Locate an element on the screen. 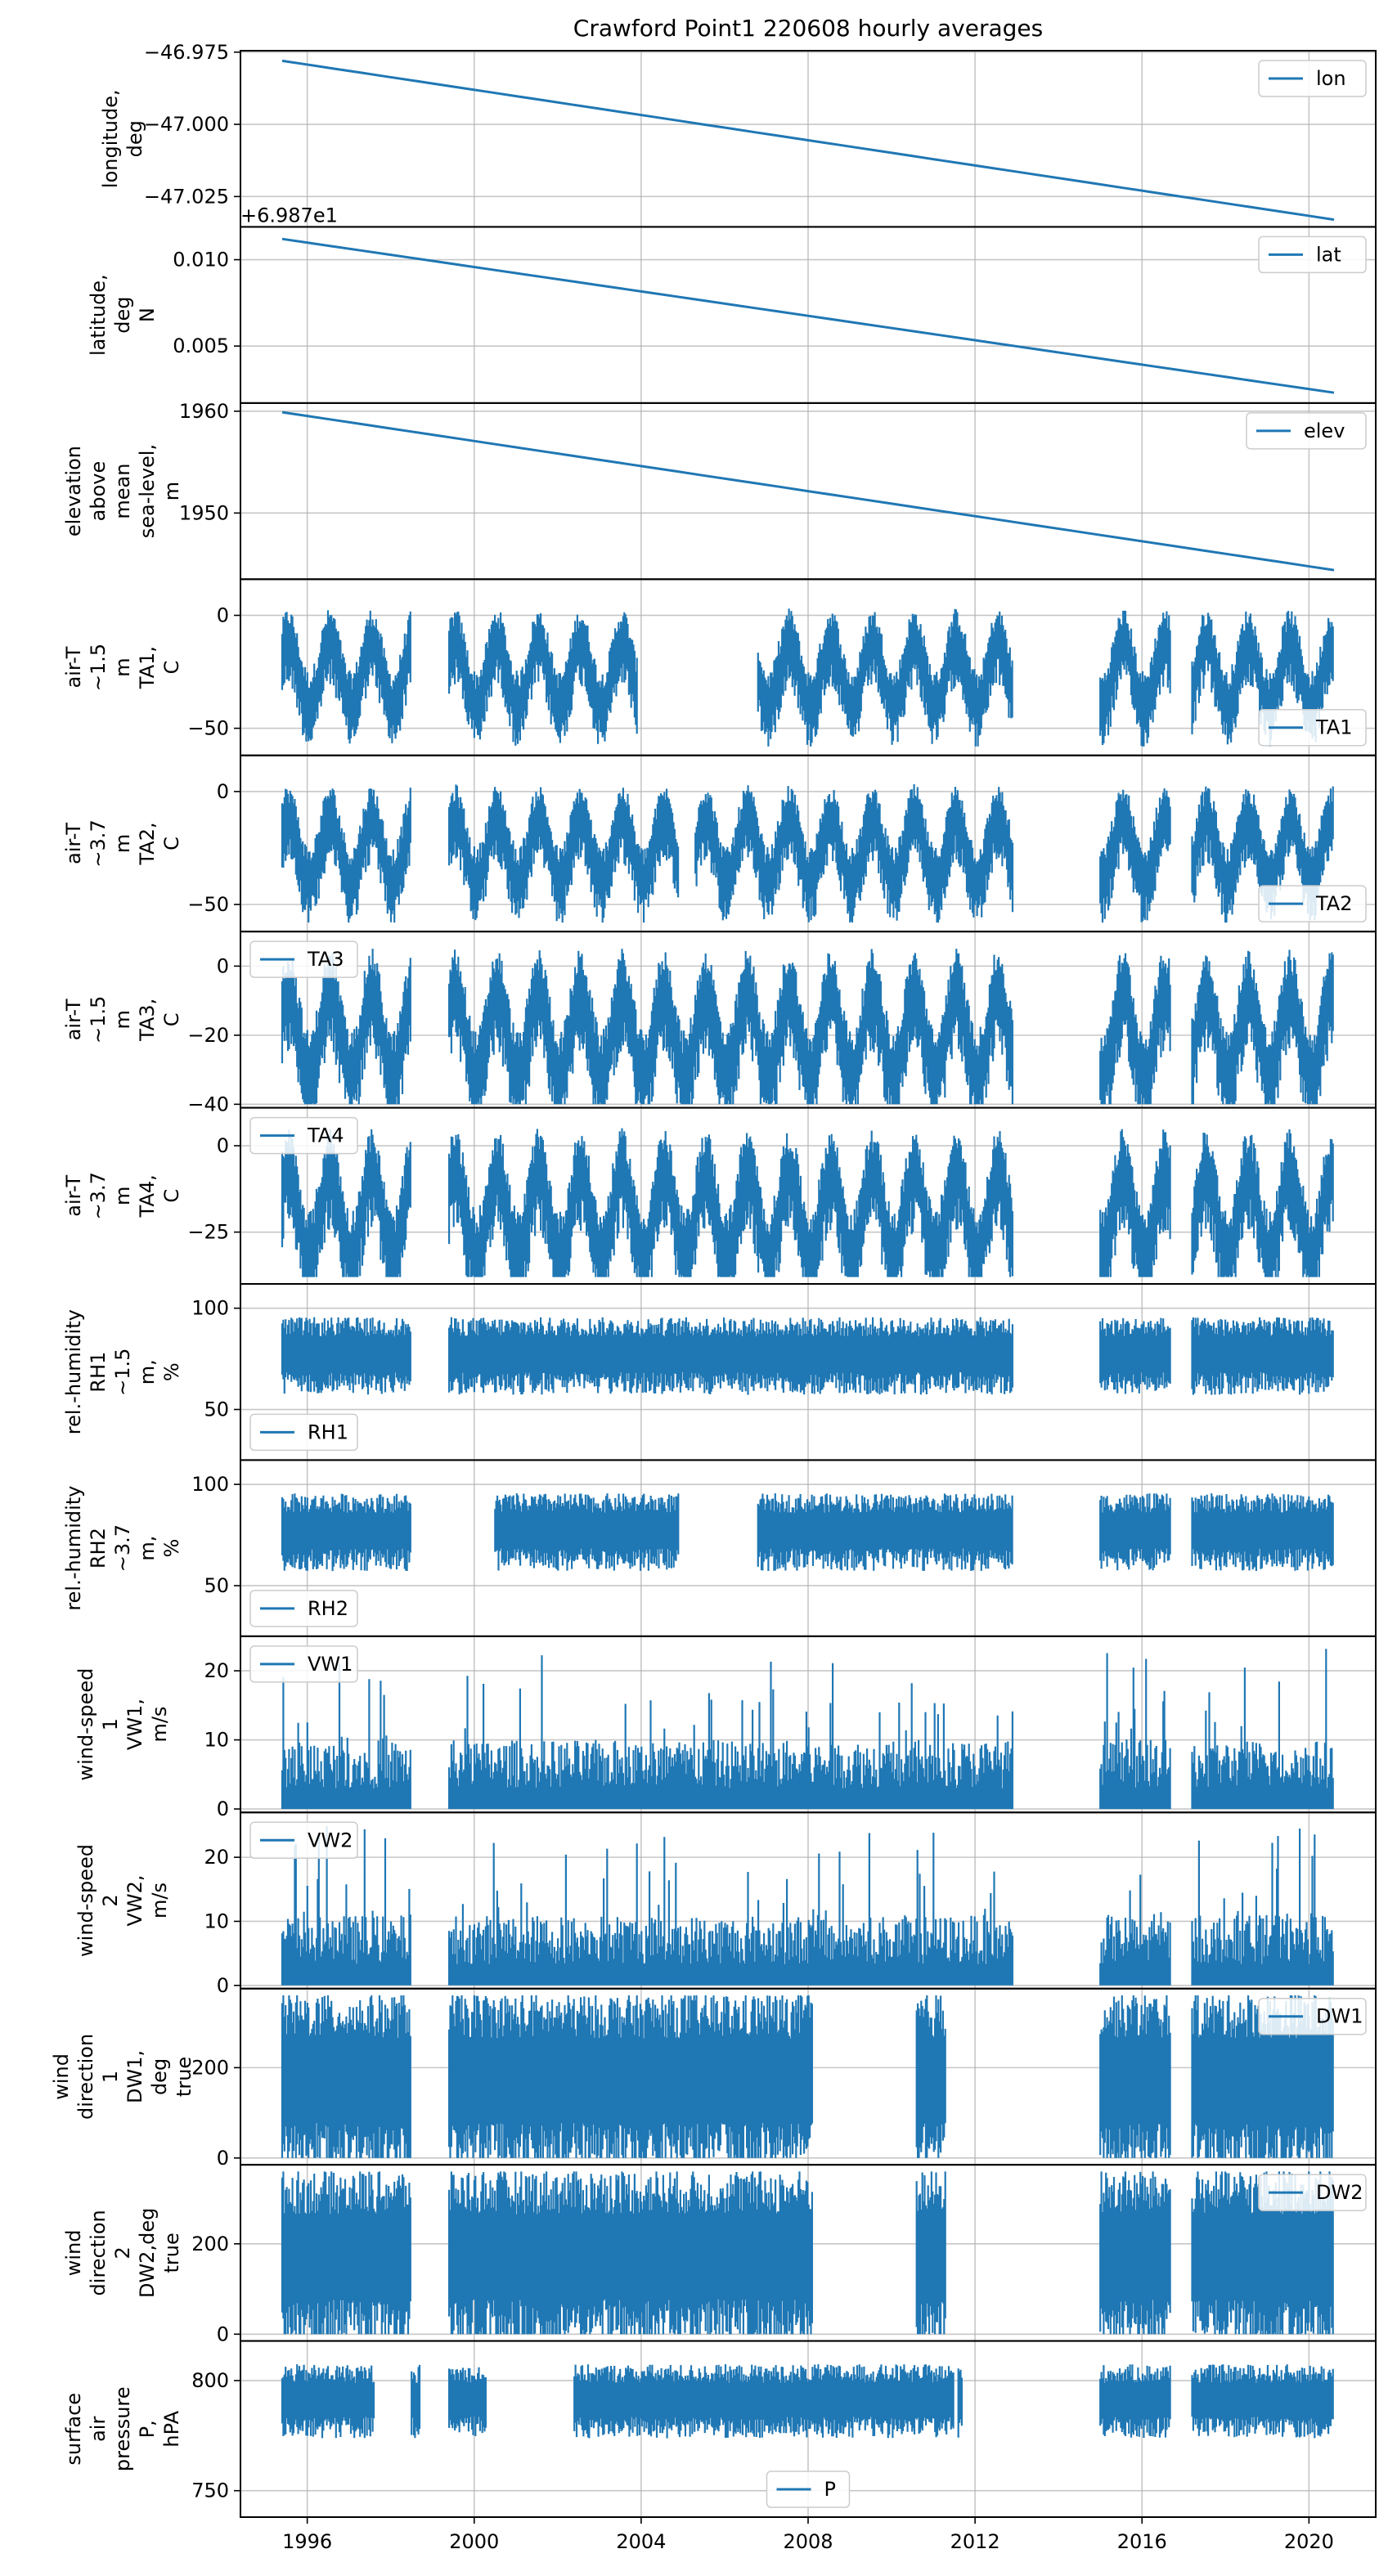 Image resolution: width=1397 pixels, height=2576 pixels. y-tick-label: 0.005 is located at coordinates (201, 345).